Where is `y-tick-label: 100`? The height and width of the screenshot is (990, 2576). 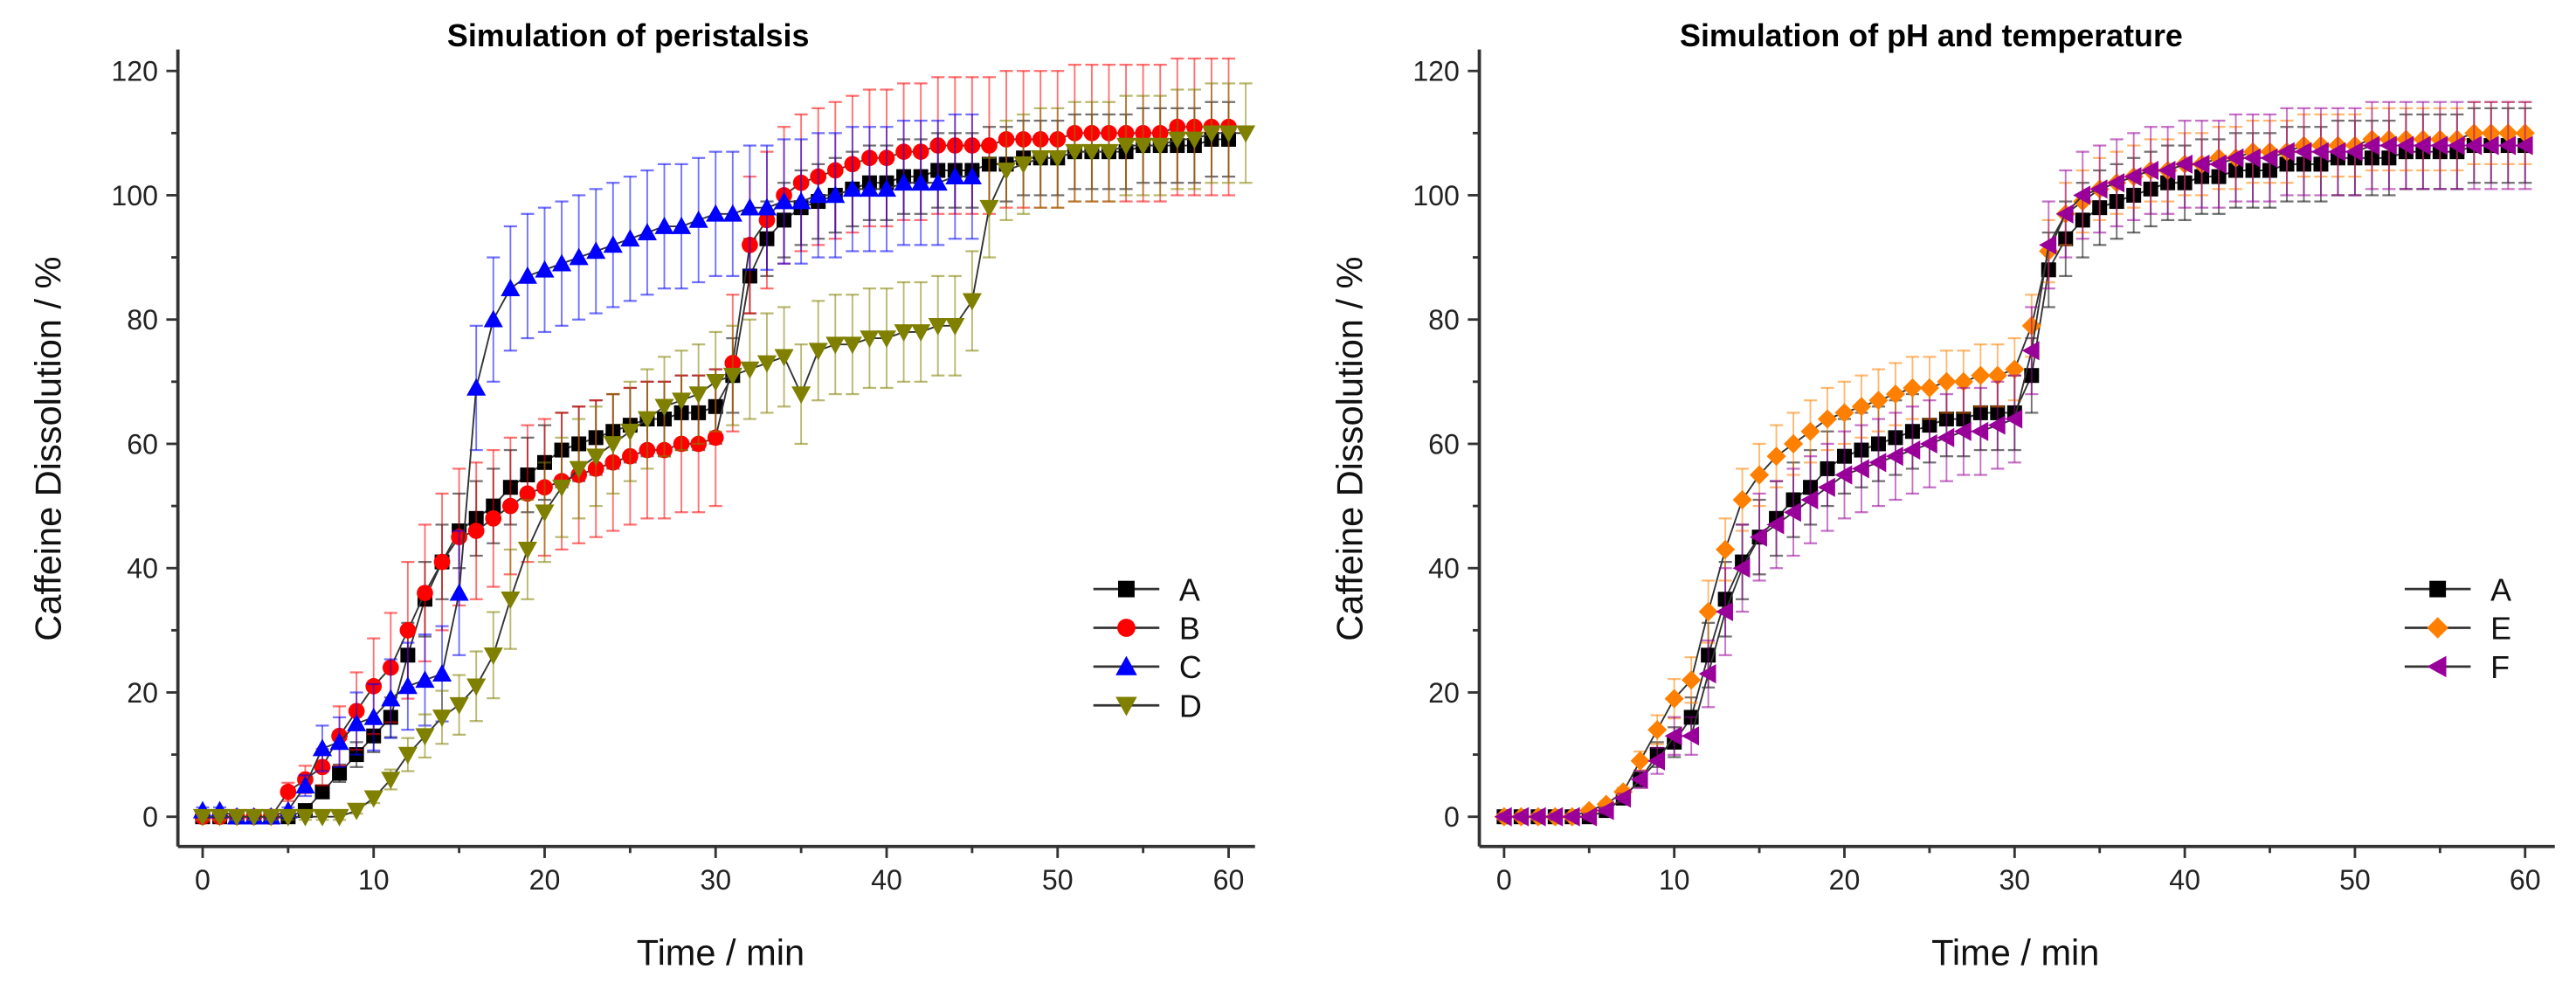 y-tick-label: 100 is located at coordinates (134, 195).